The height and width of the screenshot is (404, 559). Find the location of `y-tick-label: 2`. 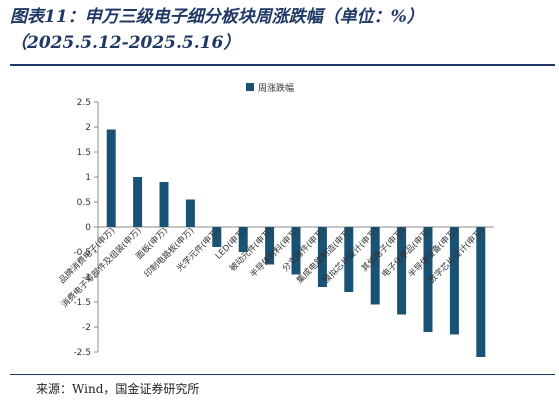

y-tick-label: 2 is located at coordinates (88, 128).